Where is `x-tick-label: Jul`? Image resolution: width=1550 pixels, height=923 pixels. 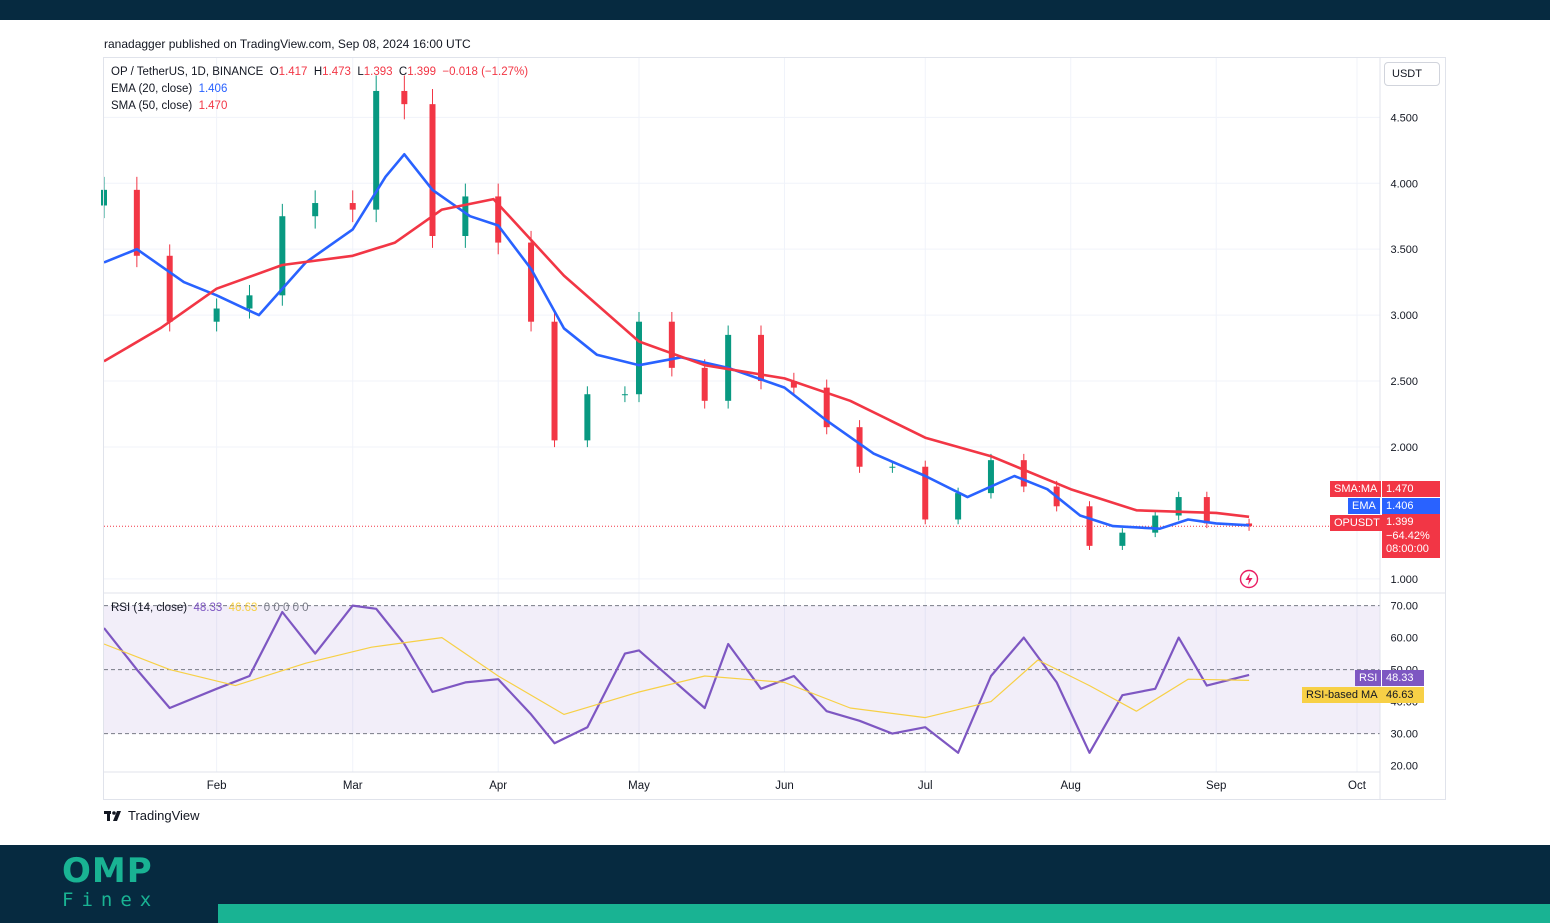
x-tick-label: Jul is located at coordinates (925, 786).